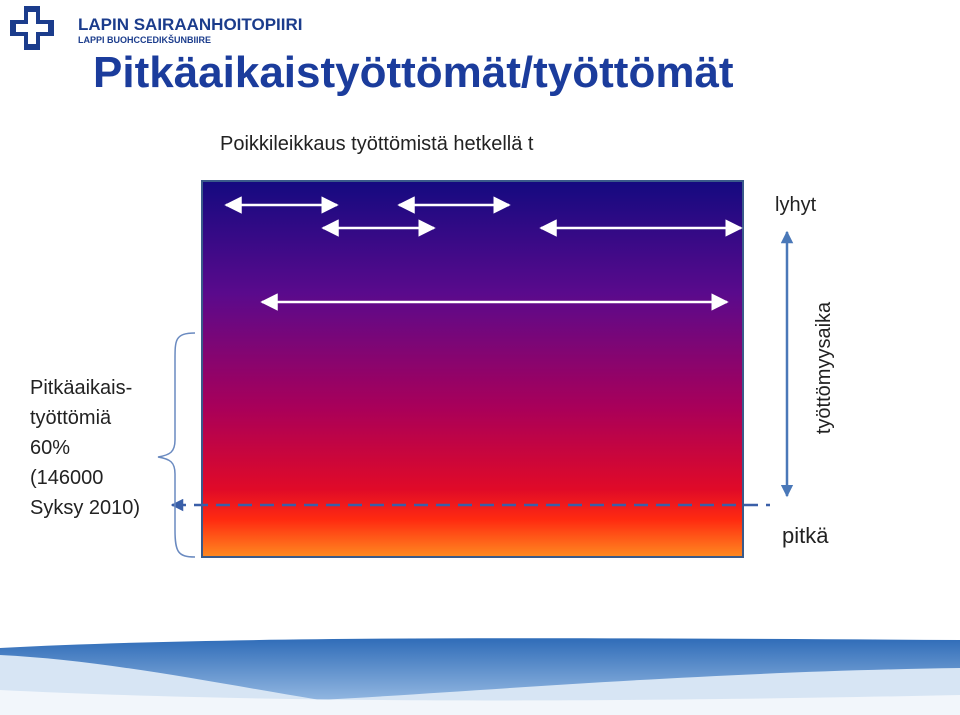 This screenshot has width=960, height=715. I want to click on left-label-line: Syksy 2010), so click(85, 508).